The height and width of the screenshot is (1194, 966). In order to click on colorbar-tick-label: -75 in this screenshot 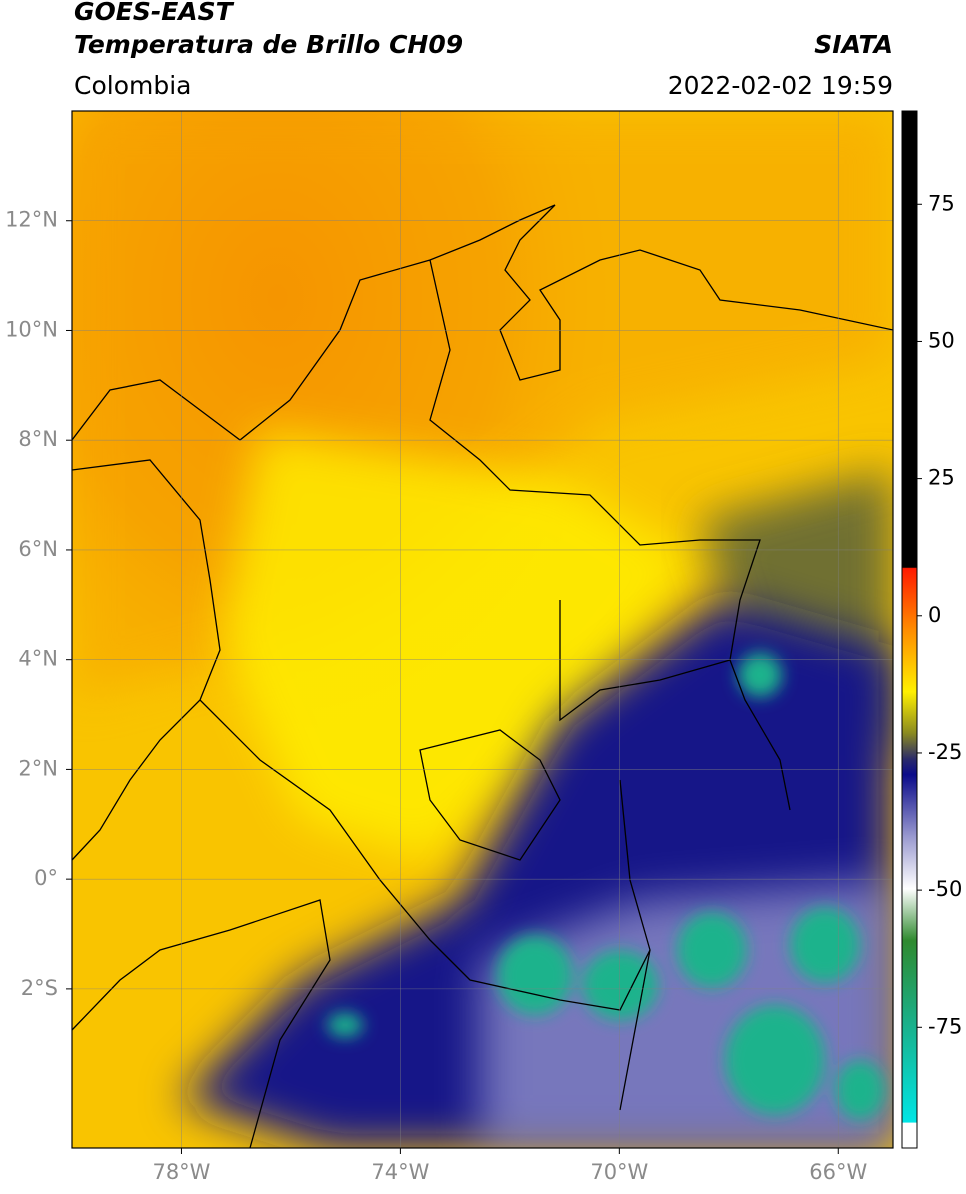, I will do `click(945, 1026)`.